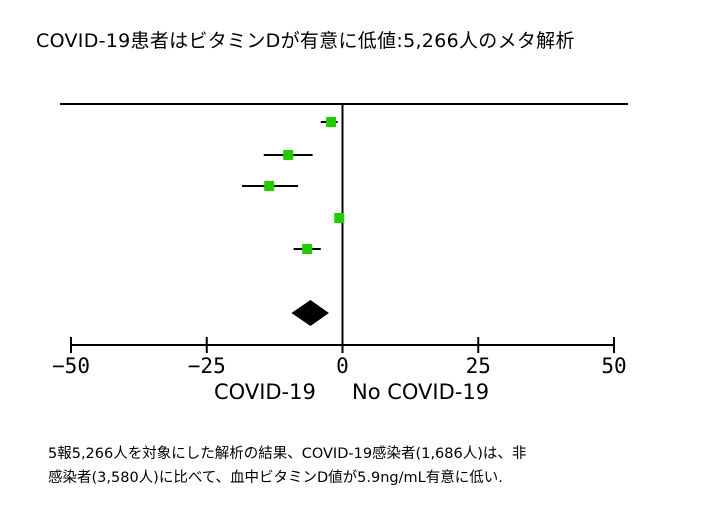 The width and height of the screenshot is (704, 525). What do you see at coordinates (207, 366) in the screenshot?
I see `x-tick-label: −25` at bounding box center [207, 366].